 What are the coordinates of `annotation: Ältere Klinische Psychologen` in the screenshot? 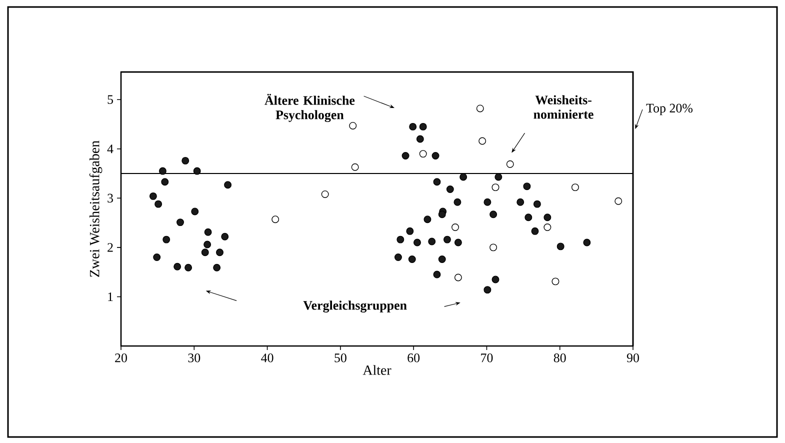 It's located at (309, 108).